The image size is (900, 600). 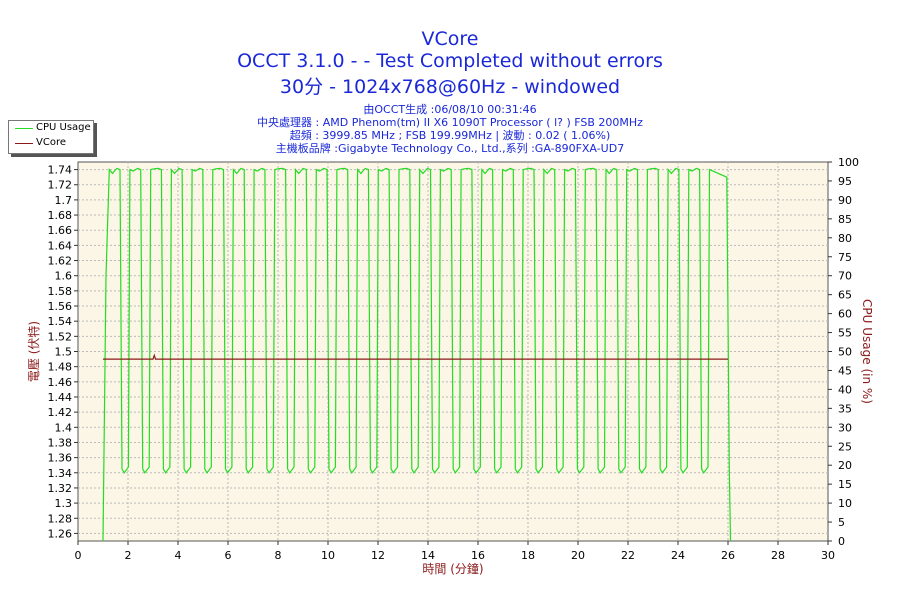 I want to click on legend: CPU Usage VCore, so click(x=51, y=137).